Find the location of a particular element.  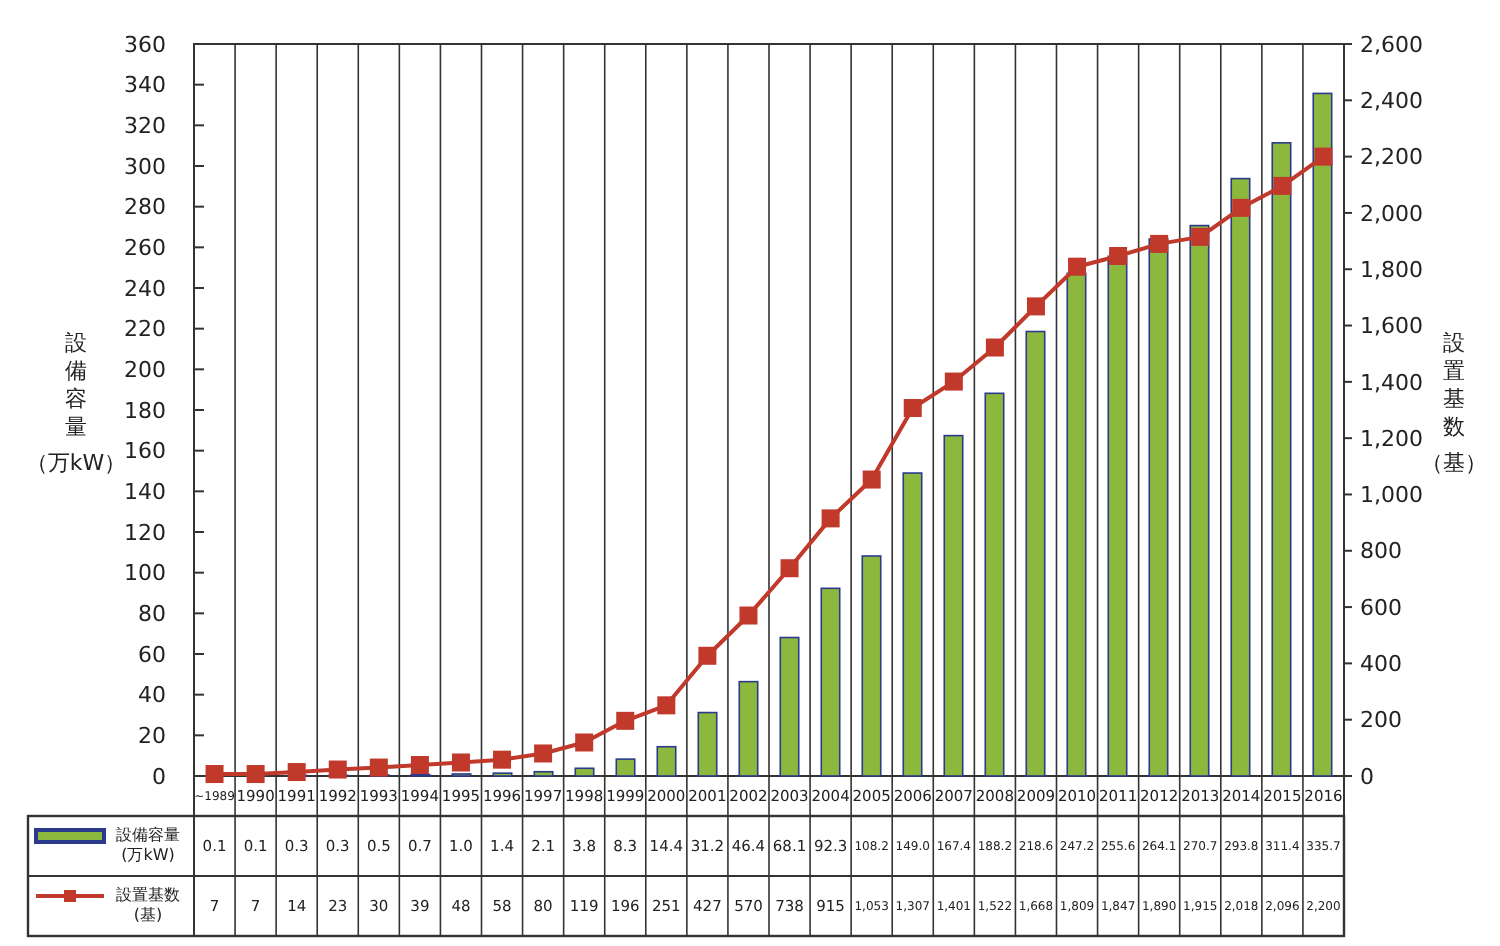

y-tick-label: 100 is located at coordinates (145, 573).